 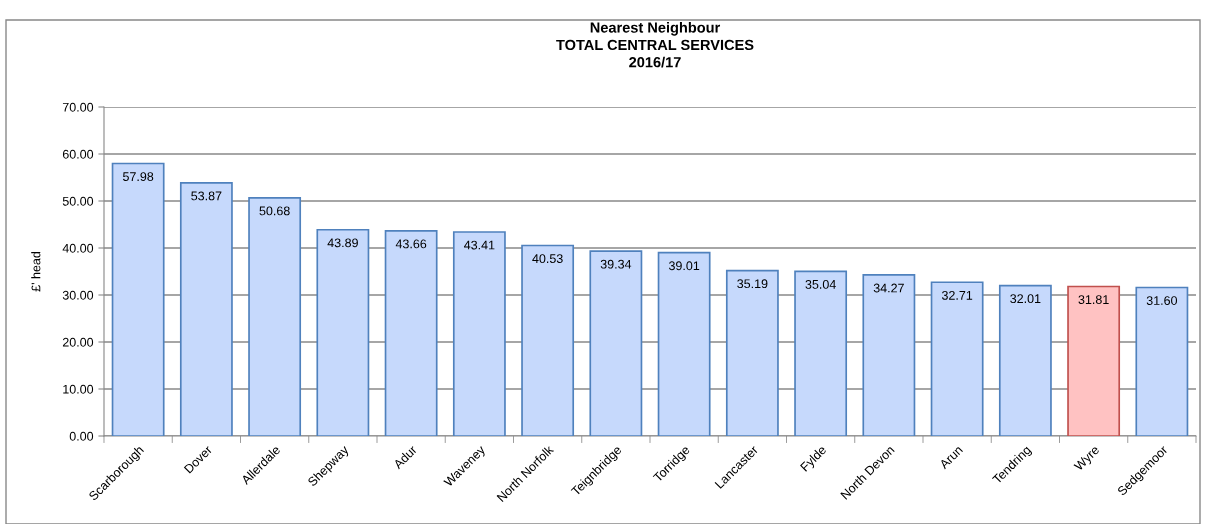 What do you see at coordinates (820, 284) in the screenshot?
I see `data-label: 35.04` at bounding box center [820, 284].